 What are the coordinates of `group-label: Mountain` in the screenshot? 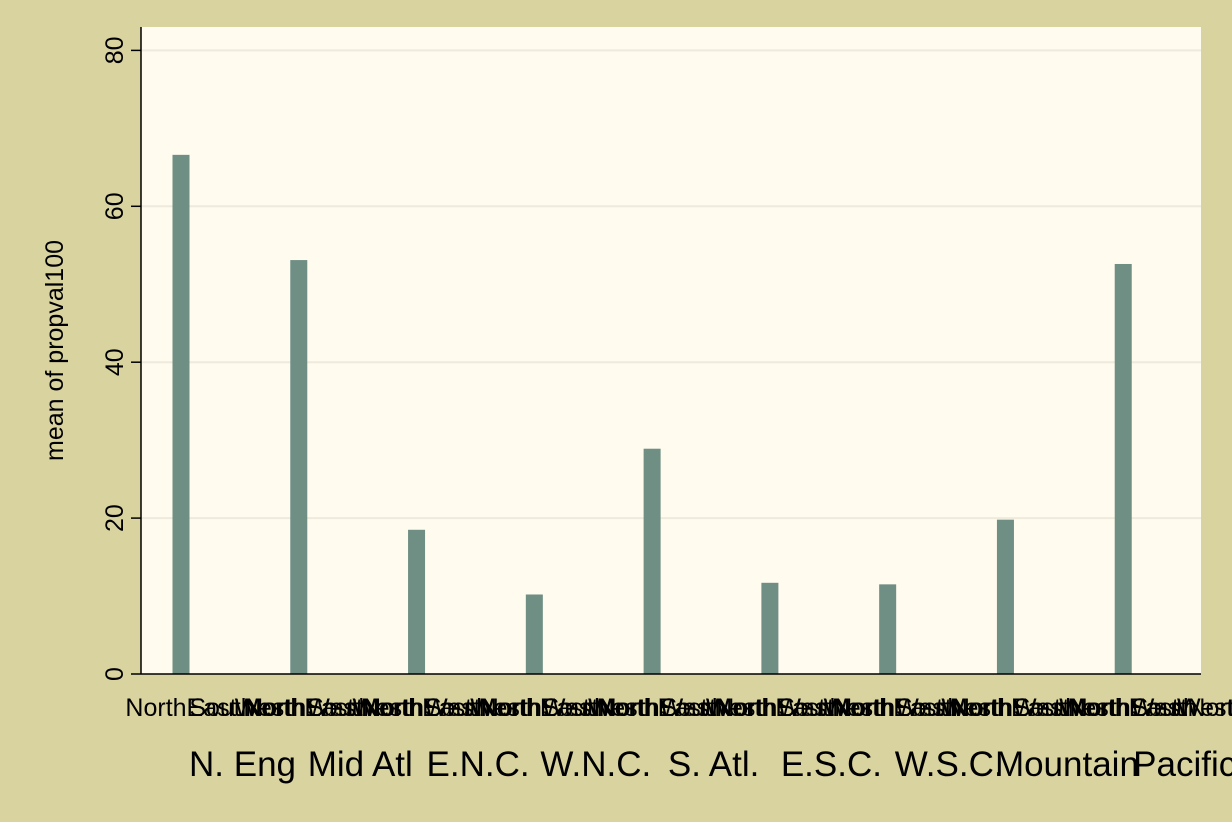 It's located at (1067, 764).